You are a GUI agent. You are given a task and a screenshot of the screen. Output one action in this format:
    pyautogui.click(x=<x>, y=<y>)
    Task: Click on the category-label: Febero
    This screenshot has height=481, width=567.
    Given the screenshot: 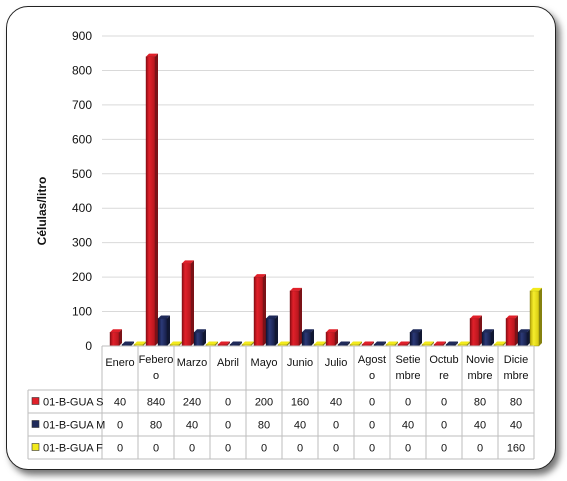 What is the action you would take?
    pyautogui.click(x=156, y=360)
    